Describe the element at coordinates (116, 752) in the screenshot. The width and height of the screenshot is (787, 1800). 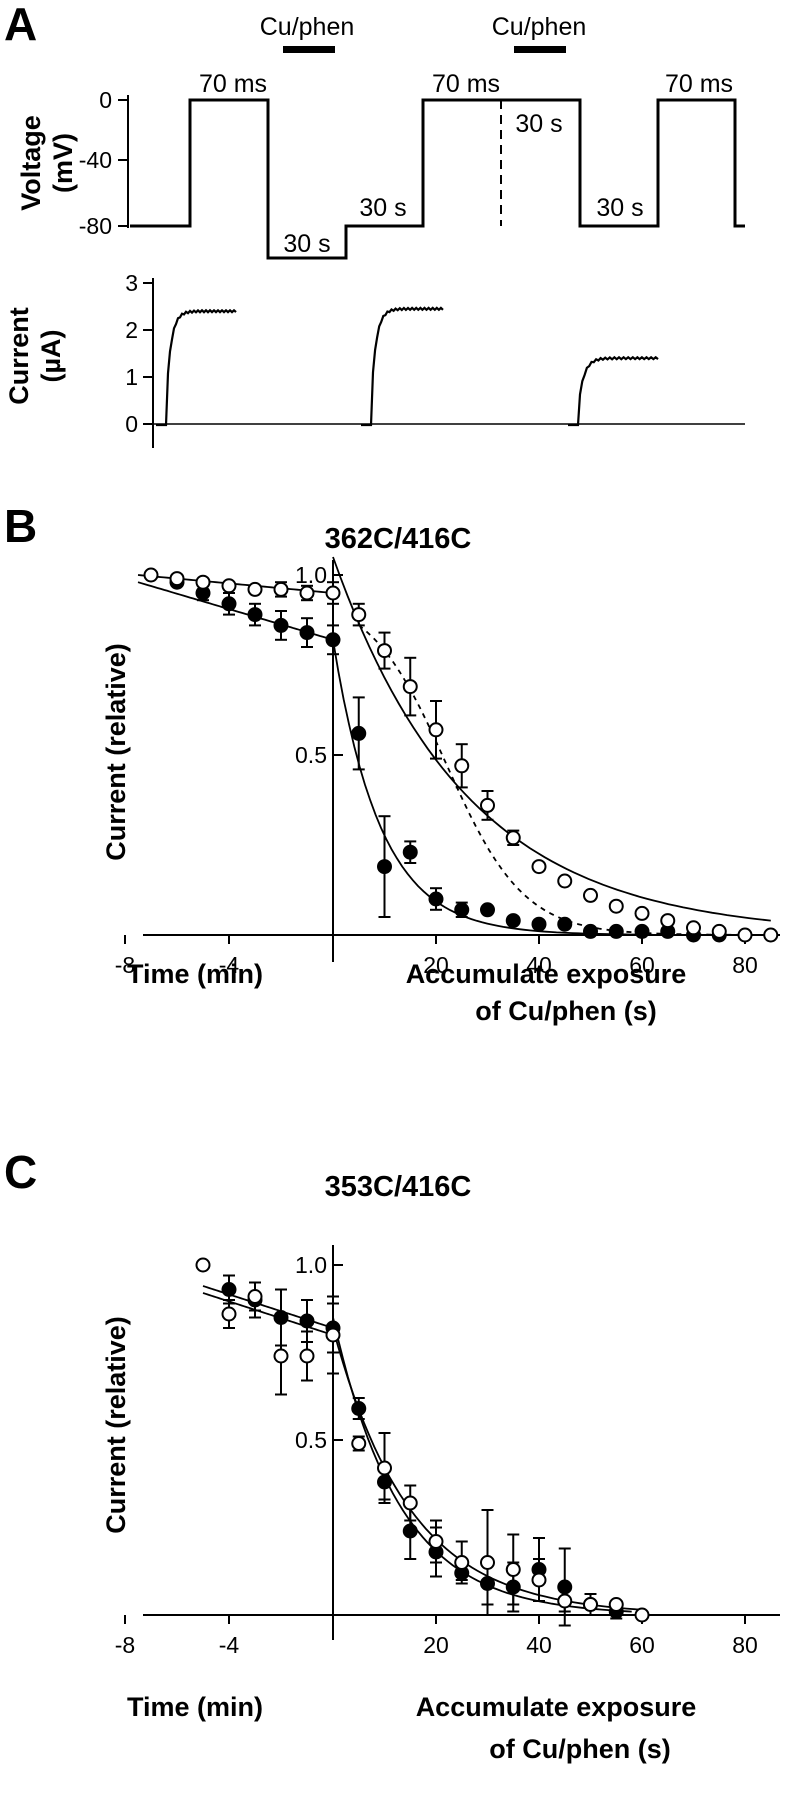
I see `panel-b-ylabel: Current (relative)` at that location.